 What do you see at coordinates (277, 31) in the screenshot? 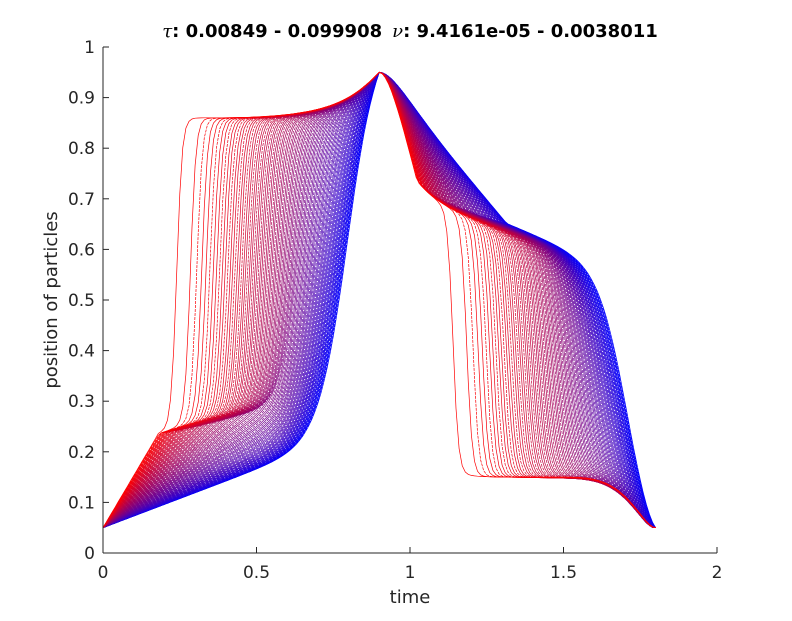
I see `title-tau-range: : 0.00849 - 0.099908` at bounding box center [277, 31].